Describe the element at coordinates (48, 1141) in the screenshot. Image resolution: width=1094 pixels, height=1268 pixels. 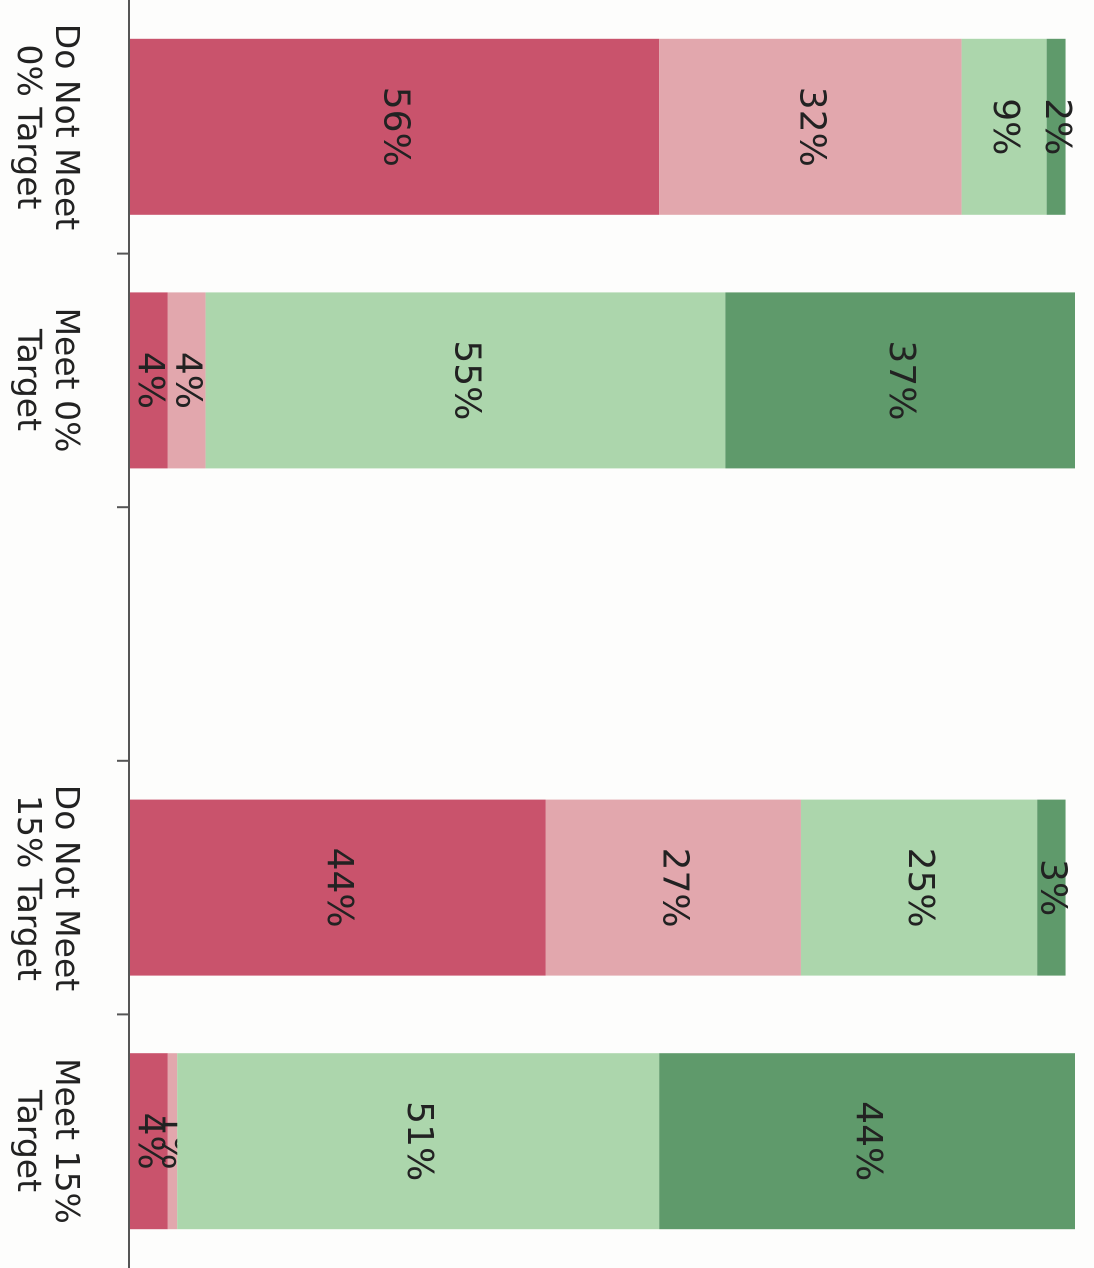
I see `category-label: Meet 15% Target` at that location.